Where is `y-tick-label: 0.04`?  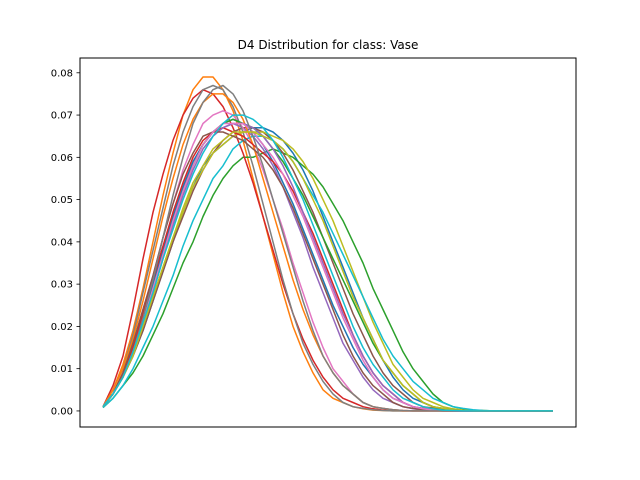 y-tick-label: 0.04 is located at coordinates (62, 242).